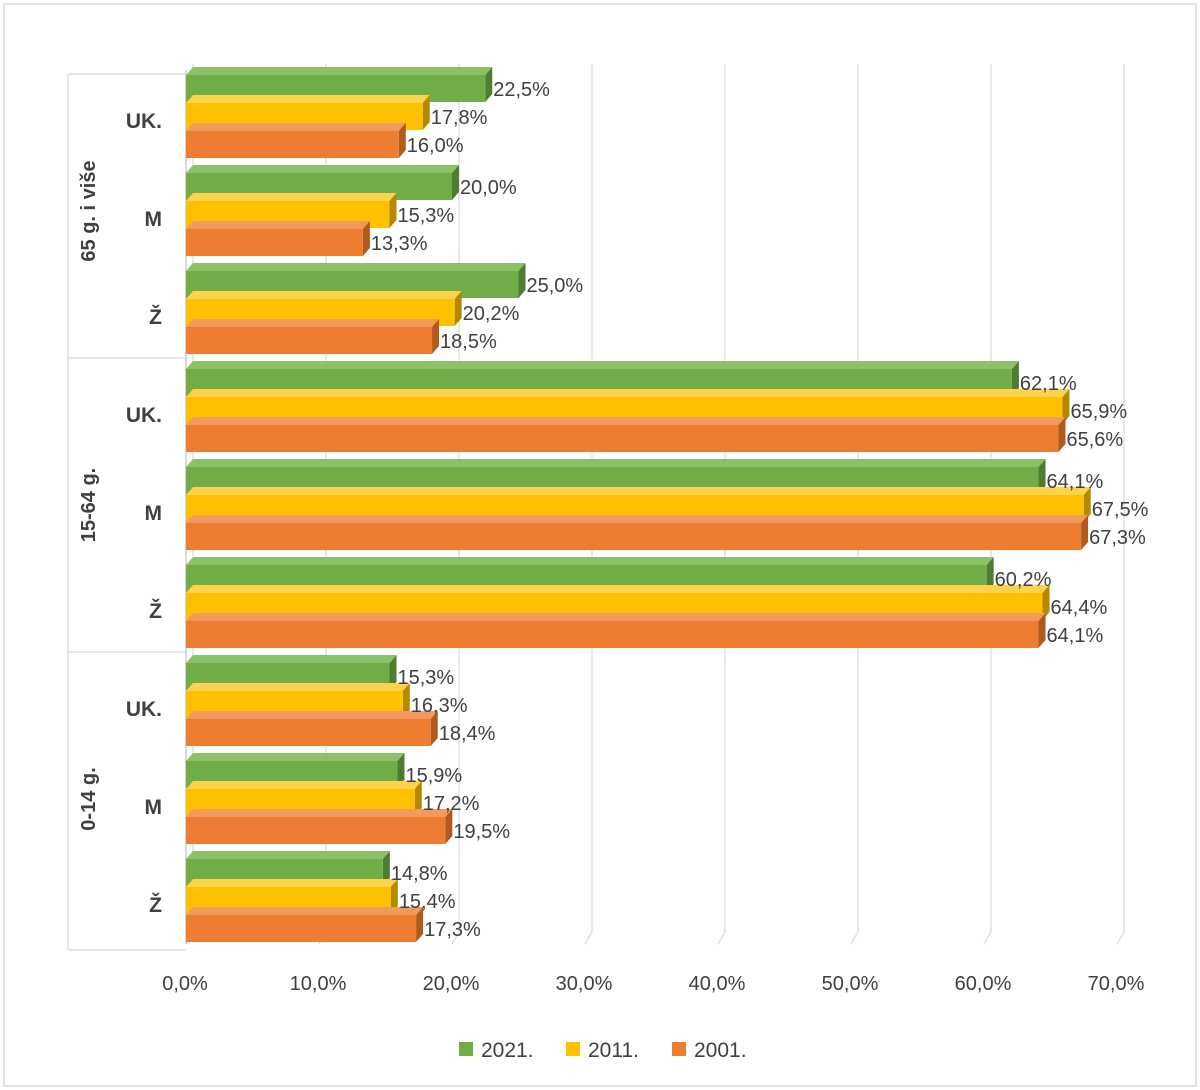 The height and width of the screenshot is (1090, 1200). Describe the element at coordinates (1094, 440) in the screenshot. I see `data-label: 65,6%` at that location.